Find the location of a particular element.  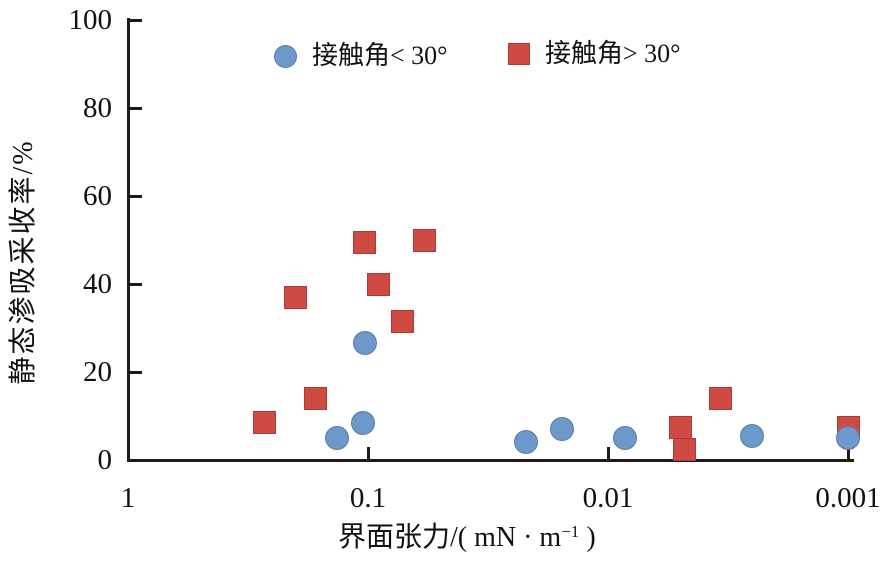

x-axis-title-text: 界面张力/( mN · m is located at coordinates (450, 537).